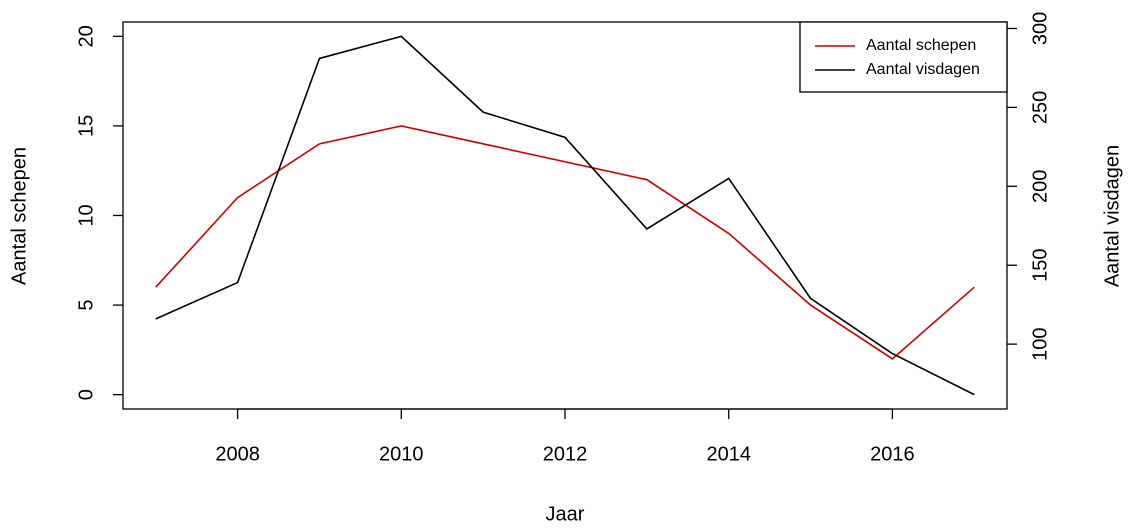  I want to click on y-tick-label: 10, so click(86, 215).